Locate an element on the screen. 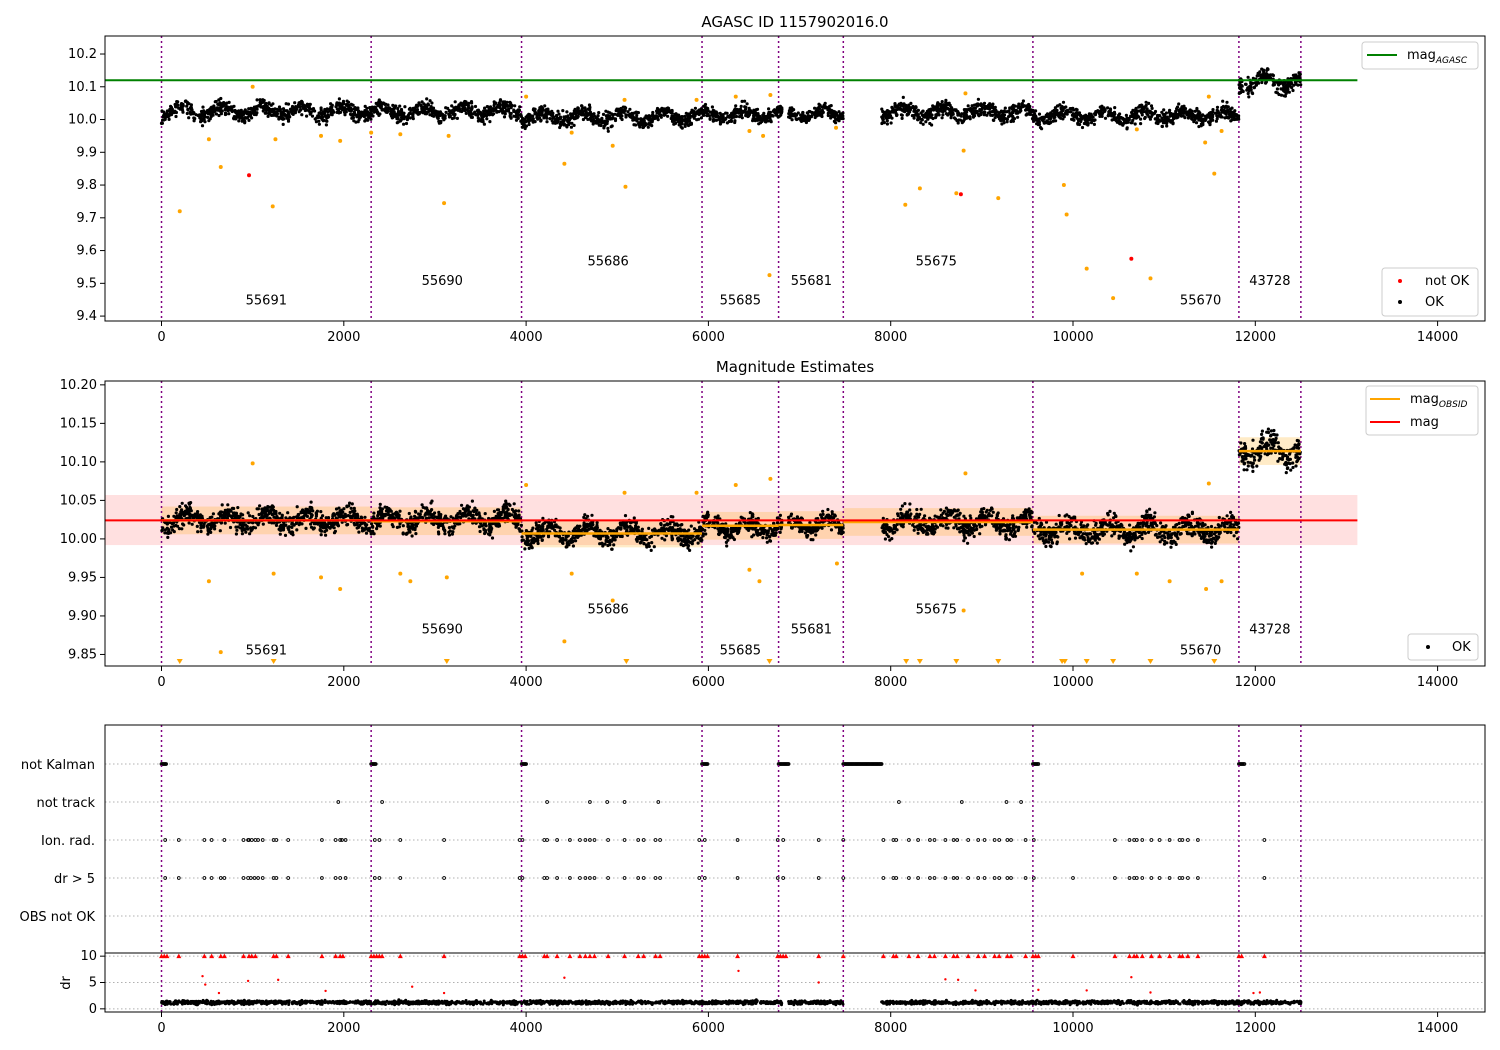 This screenshot has height=1050, width=1500. x-tick-label: 12000 is located at coordinates (1255, 337).